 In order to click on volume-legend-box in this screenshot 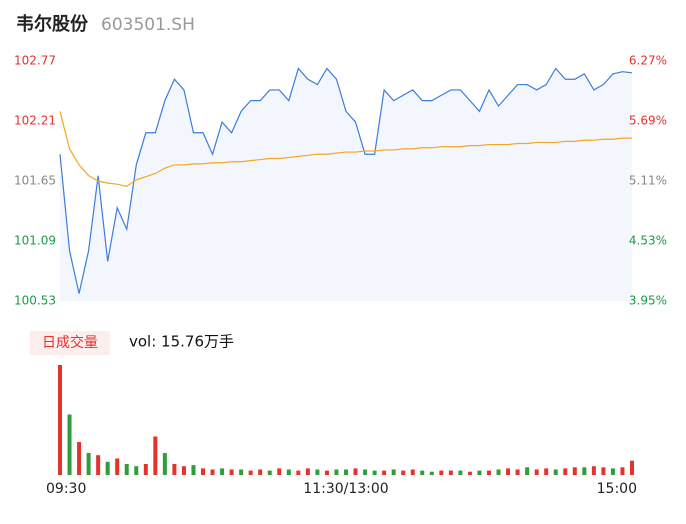, I will do `click(70, 343)`.